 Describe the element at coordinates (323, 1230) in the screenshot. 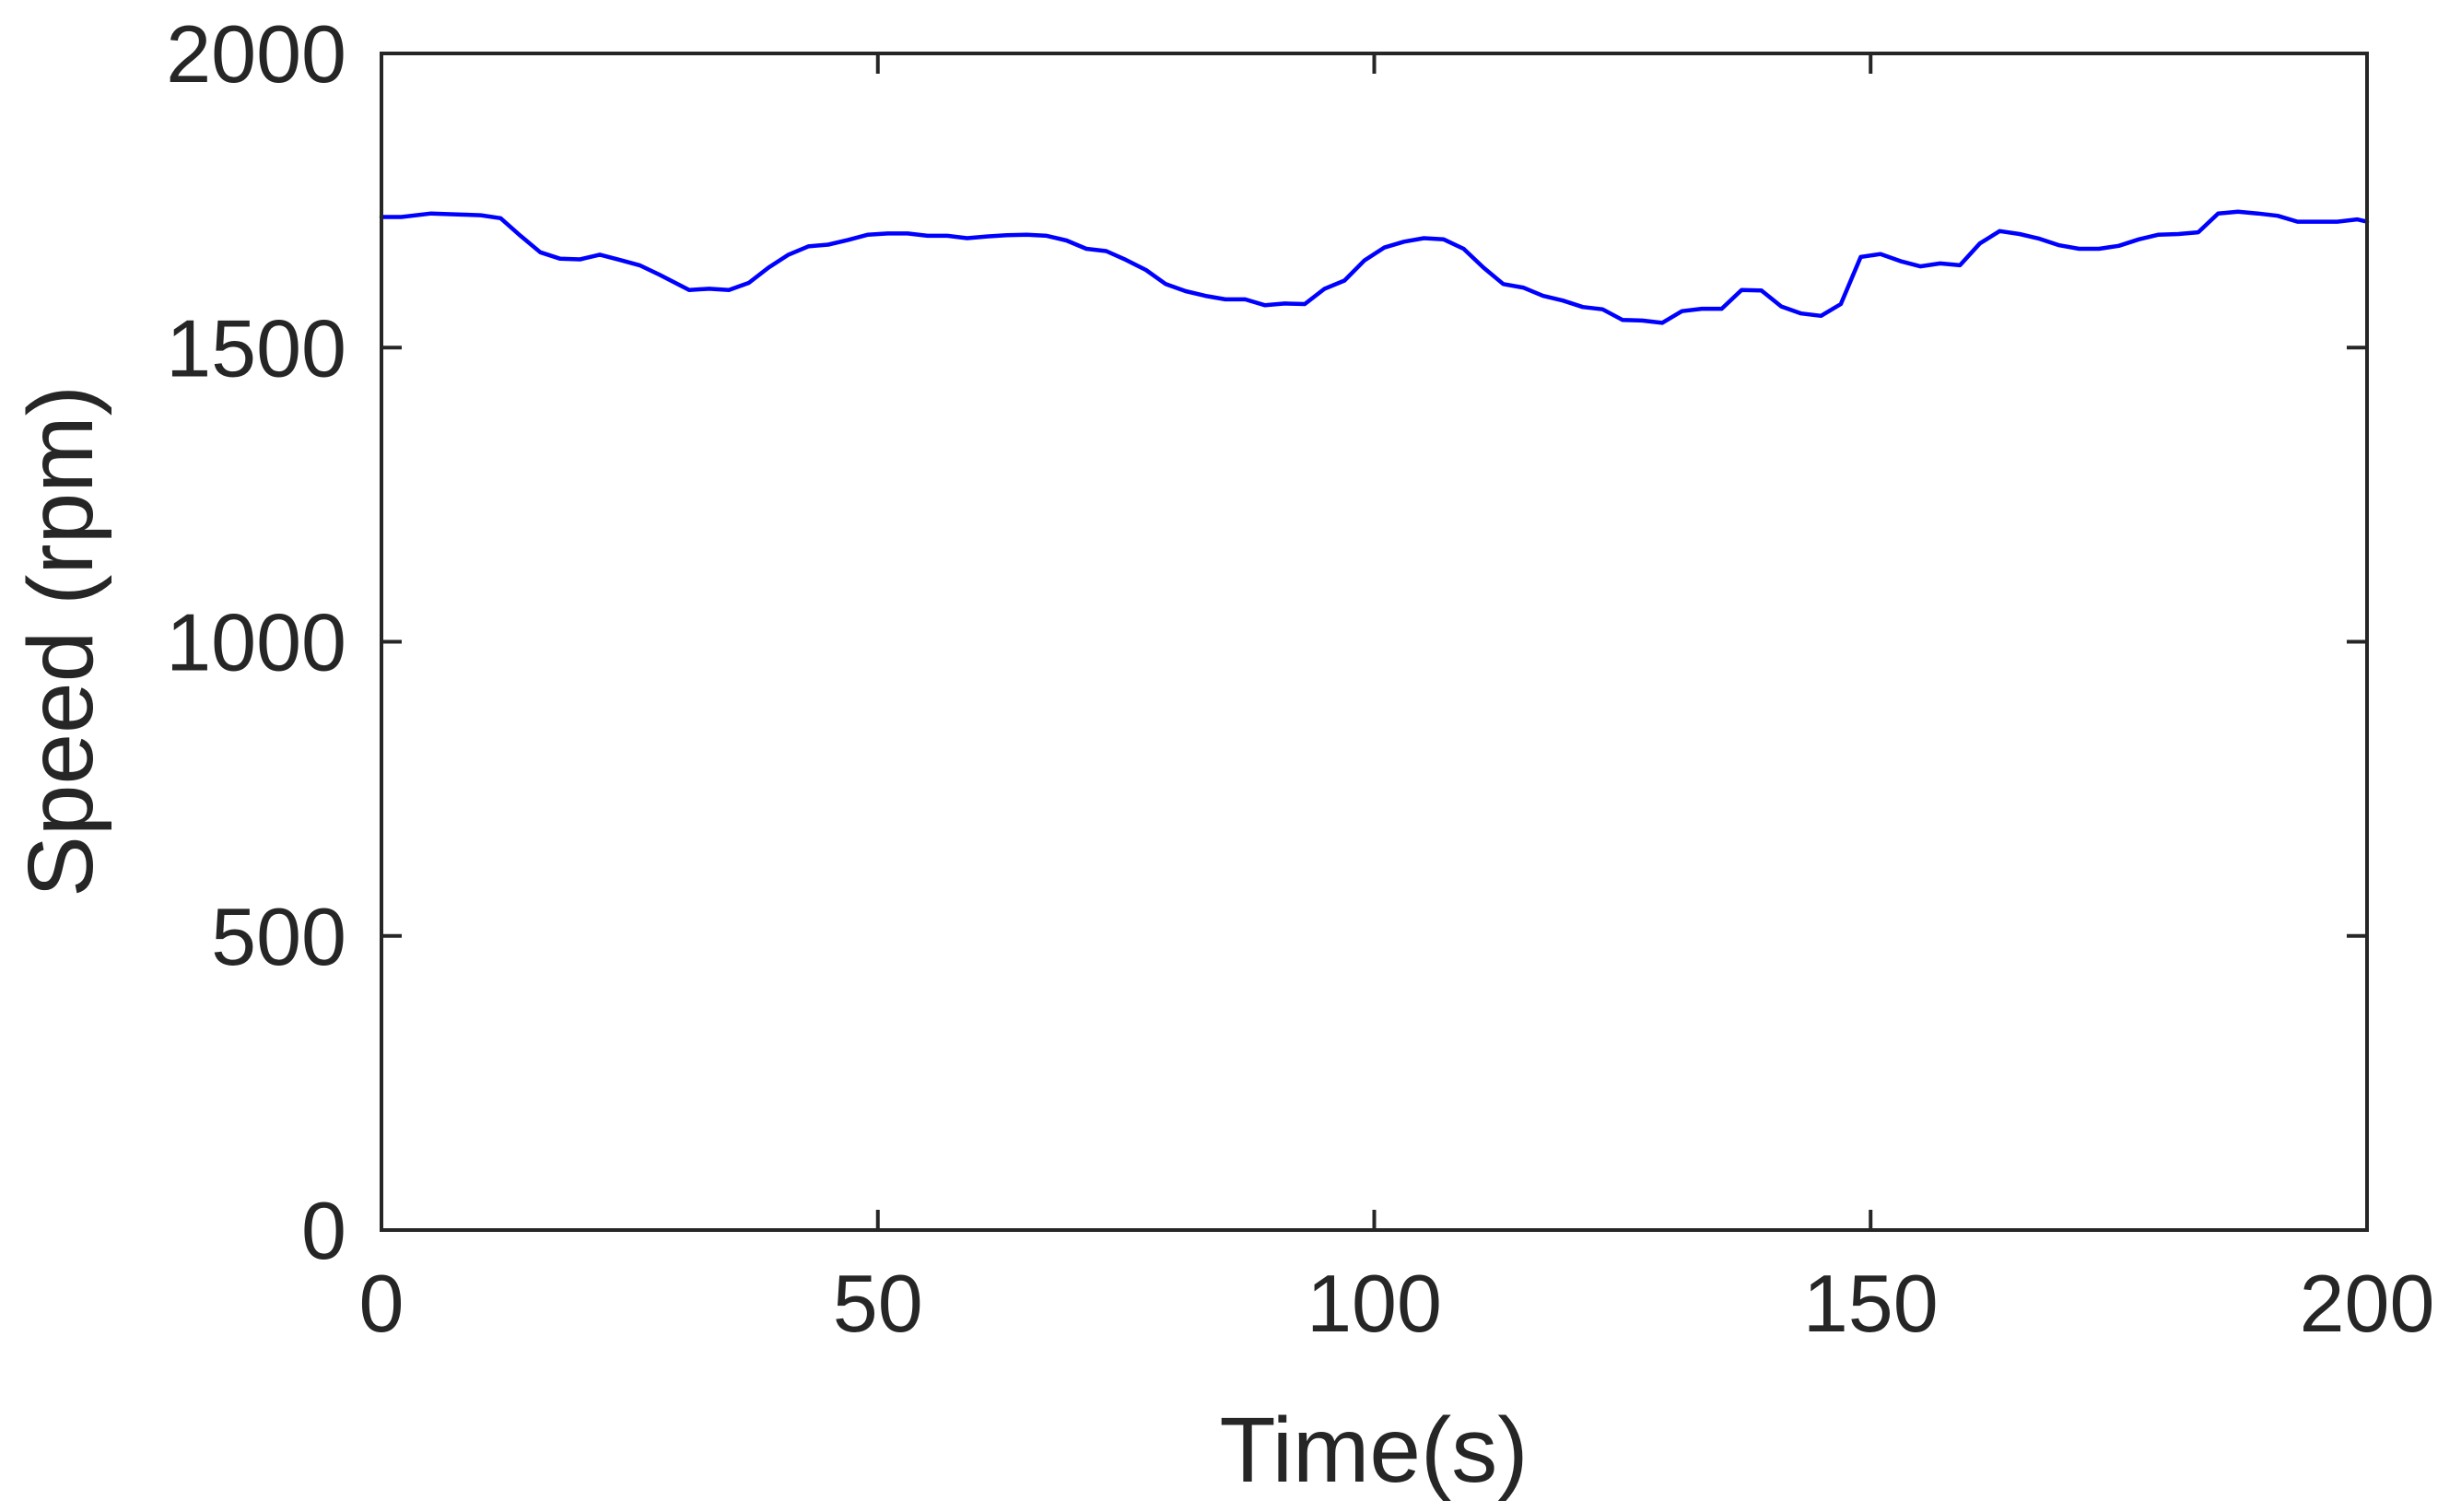

I see `y-tick-label: 0` at that location.